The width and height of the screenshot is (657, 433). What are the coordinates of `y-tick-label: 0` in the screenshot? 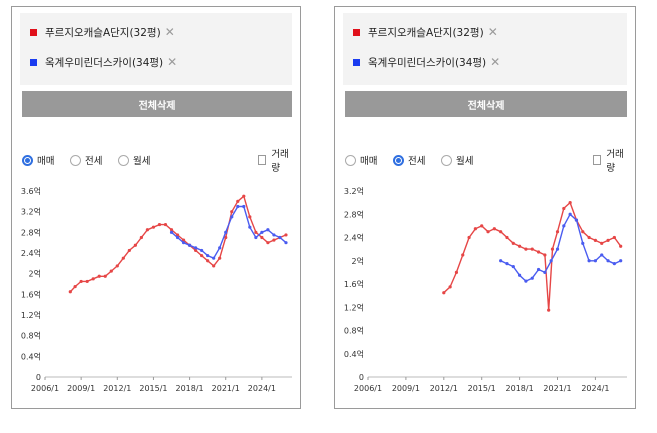 It's located at (38, 377).